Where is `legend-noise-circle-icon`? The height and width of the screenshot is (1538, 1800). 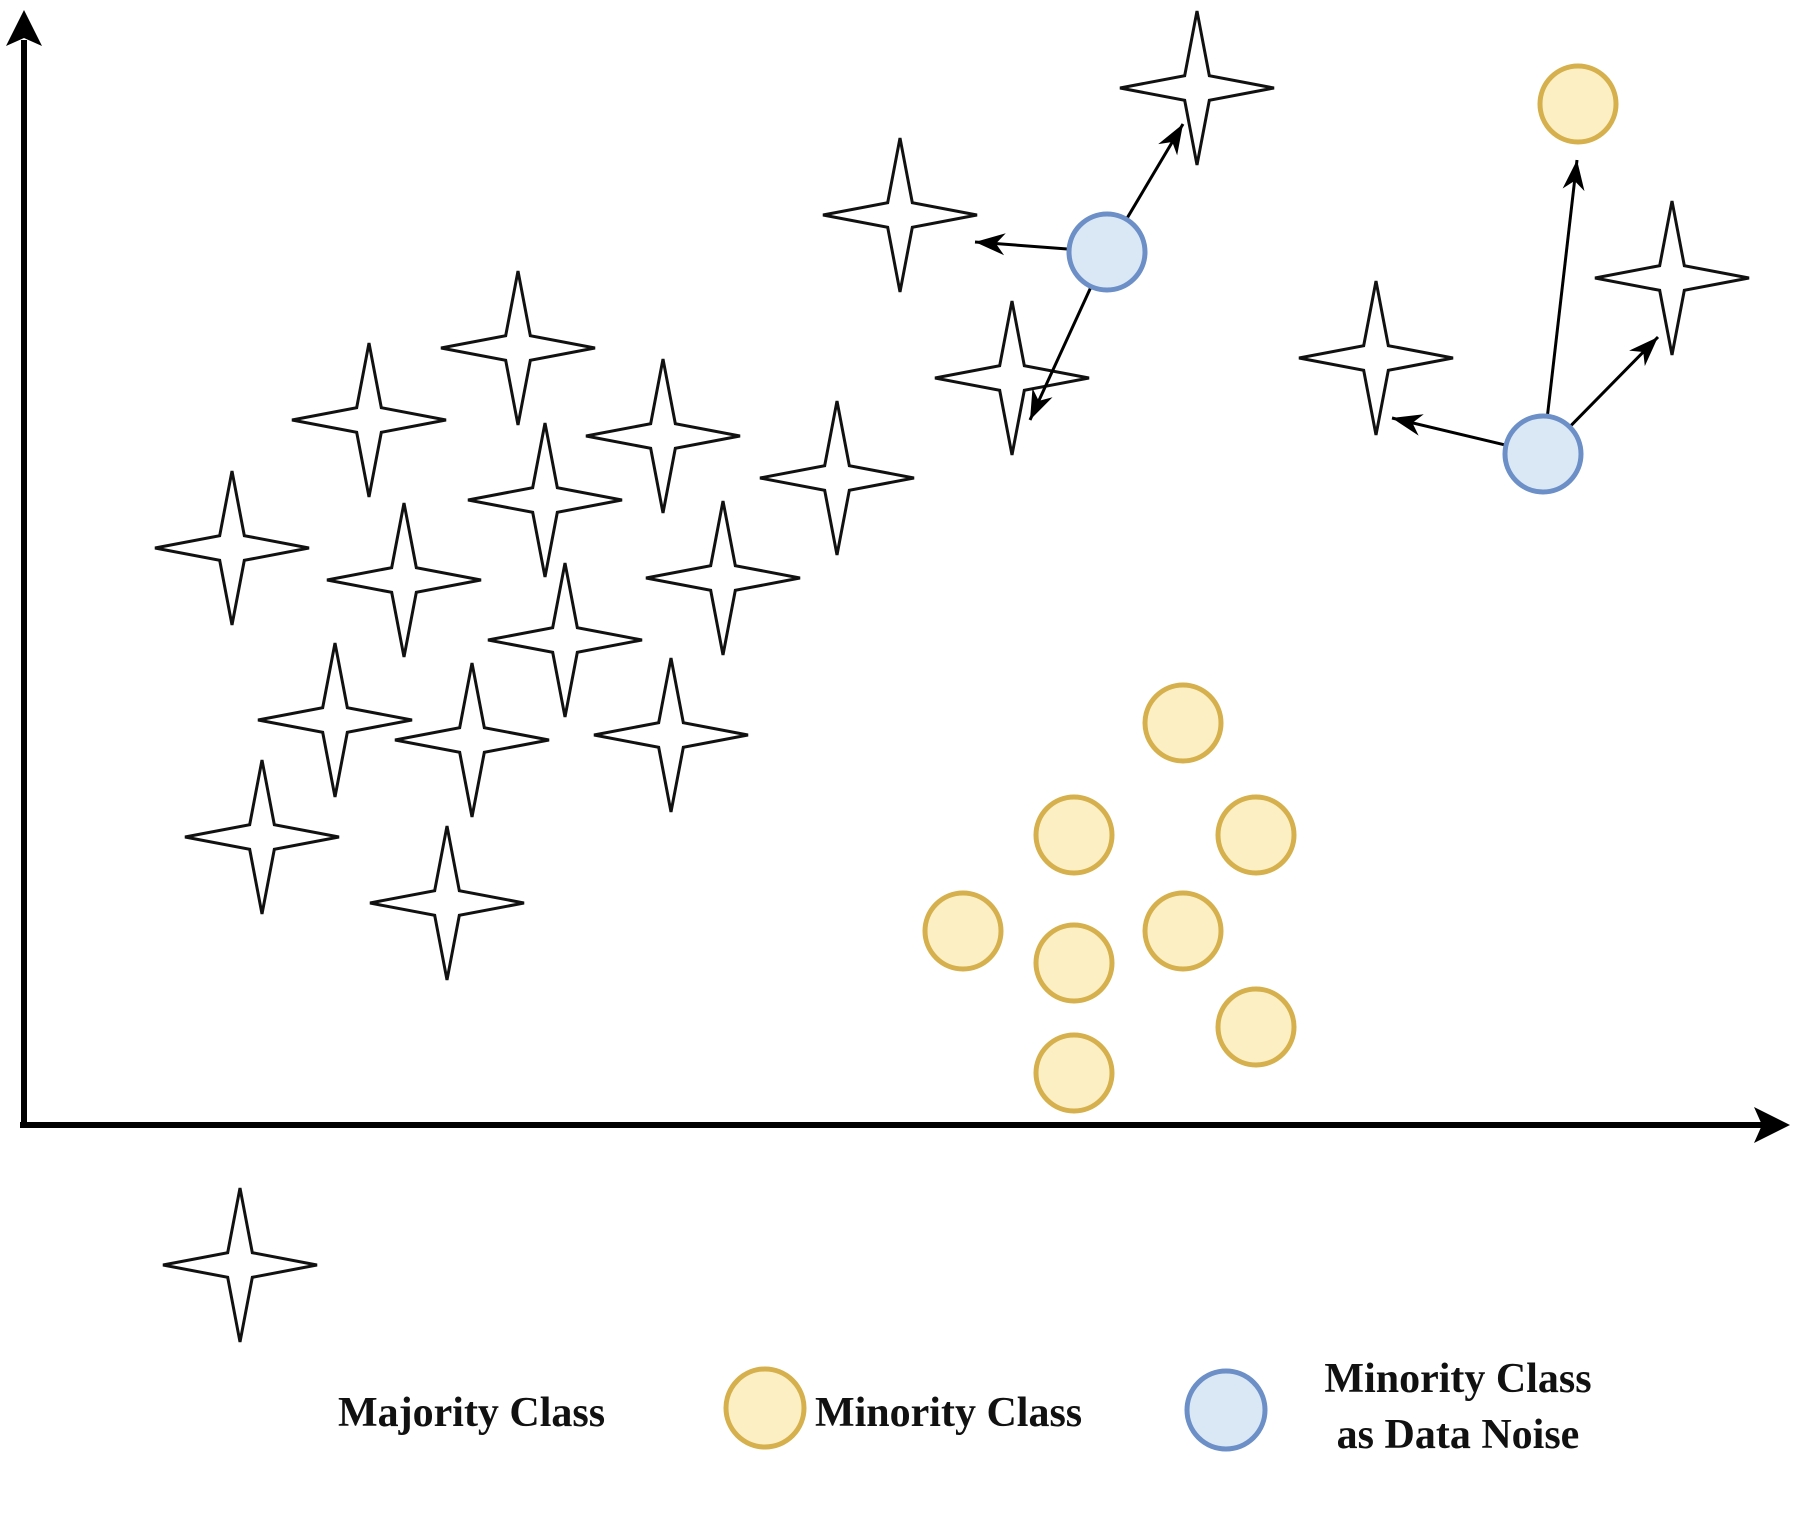 legend-noise-circle-icon is located at coordinates (1226, 1410).